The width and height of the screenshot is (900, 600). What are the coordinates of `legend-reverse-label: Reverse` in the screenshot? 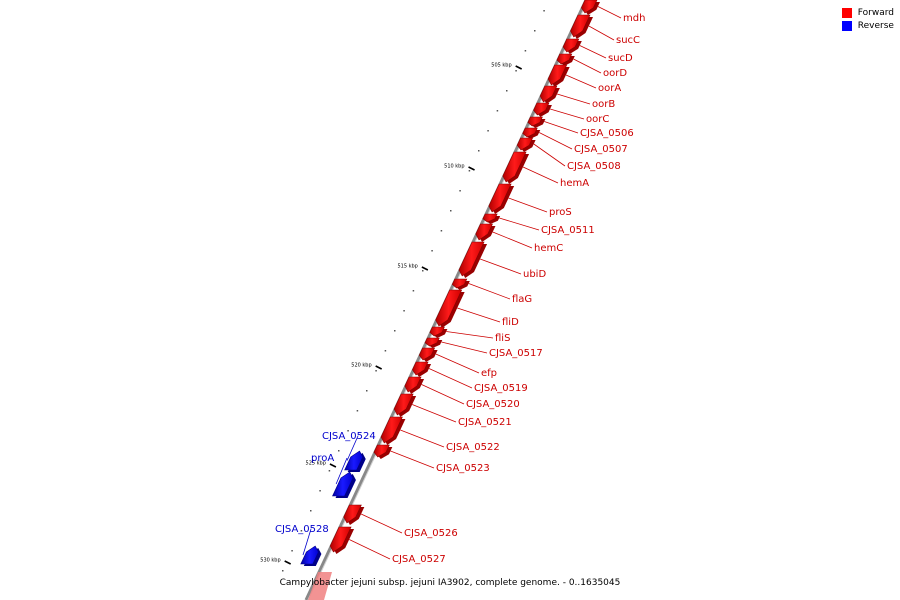 It's located at (875, 26).